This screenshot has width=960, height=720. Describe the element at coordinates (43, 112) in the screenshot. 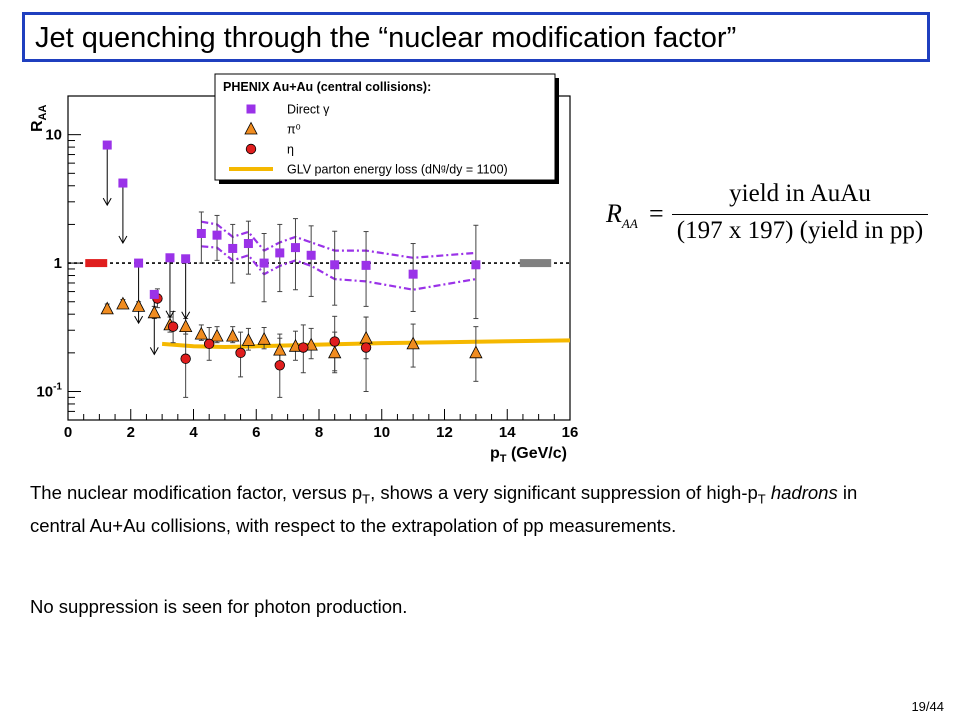

I see `y-axis-label-part: AA` at that location.